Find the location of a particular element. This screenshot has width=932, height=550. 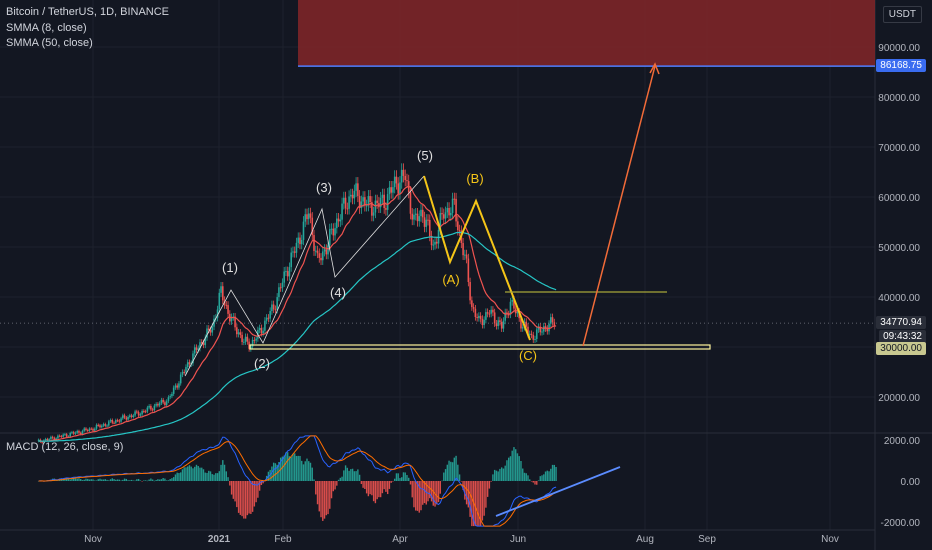

price-tick-label: 40000.00 is located at coordinates (899, 298).